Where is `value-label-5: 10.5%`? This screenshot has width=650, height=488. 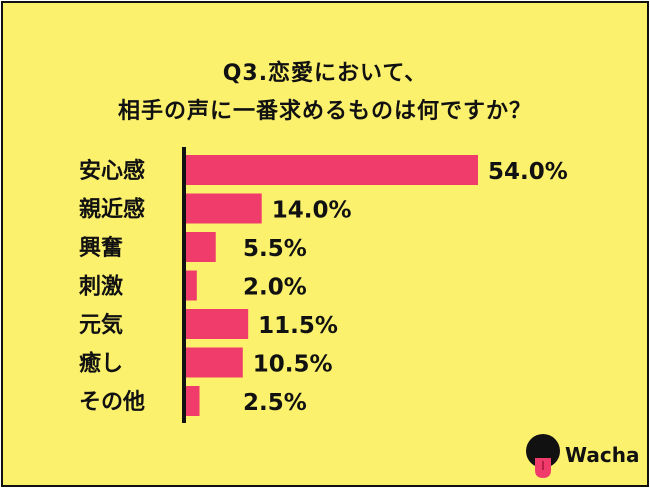 value-label-5: 10.5% is located at coordinates (293, 365).